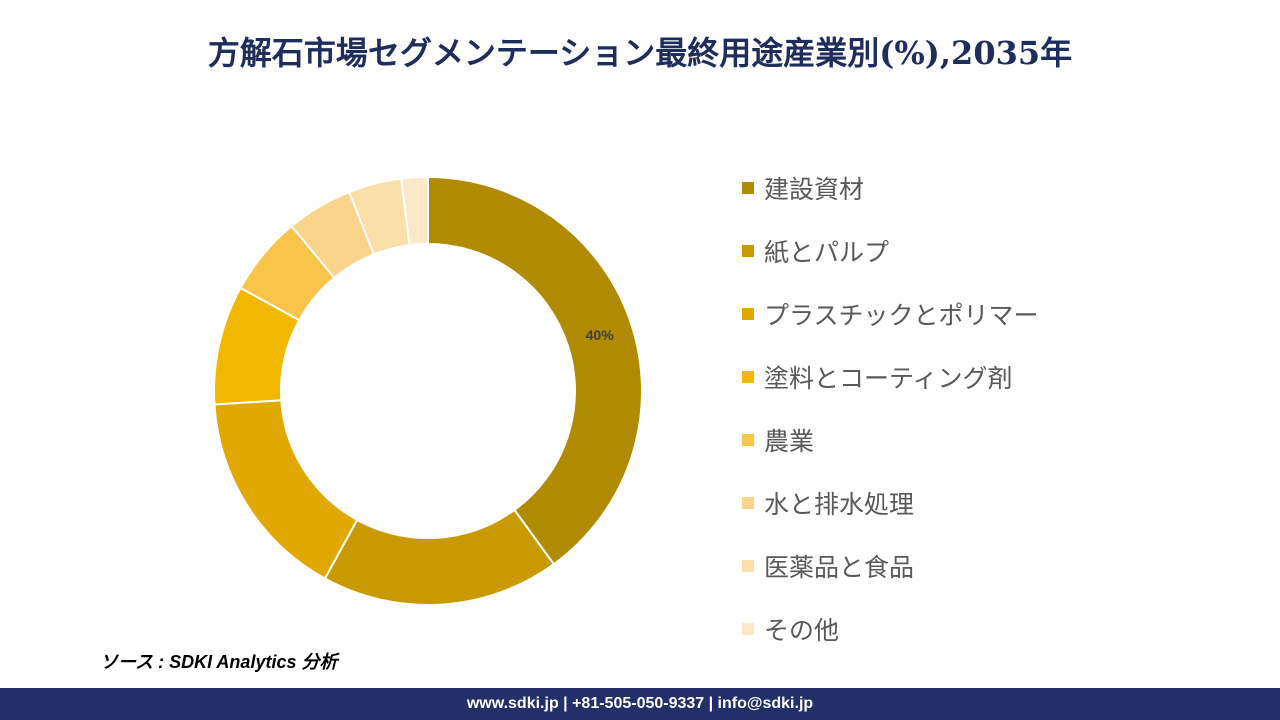  What do you see at coordinates (814, 189) in the screenshot?
I see `legend-label: 建設資材` at bounding box center [814, 189].